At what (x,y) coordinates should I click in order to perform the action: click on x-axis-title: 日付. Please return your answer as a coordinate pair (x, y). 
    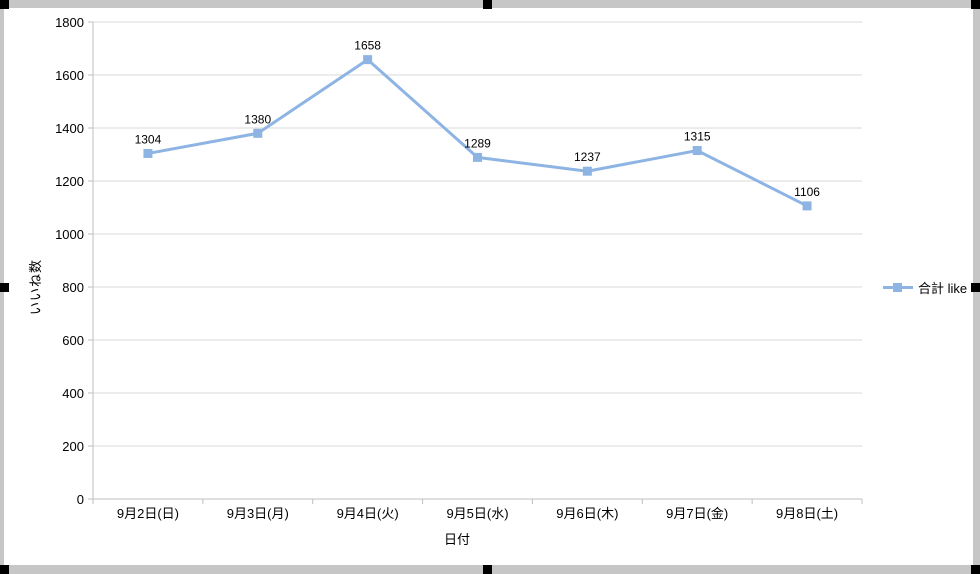
    Looking at the image, I should click on (456, 539).